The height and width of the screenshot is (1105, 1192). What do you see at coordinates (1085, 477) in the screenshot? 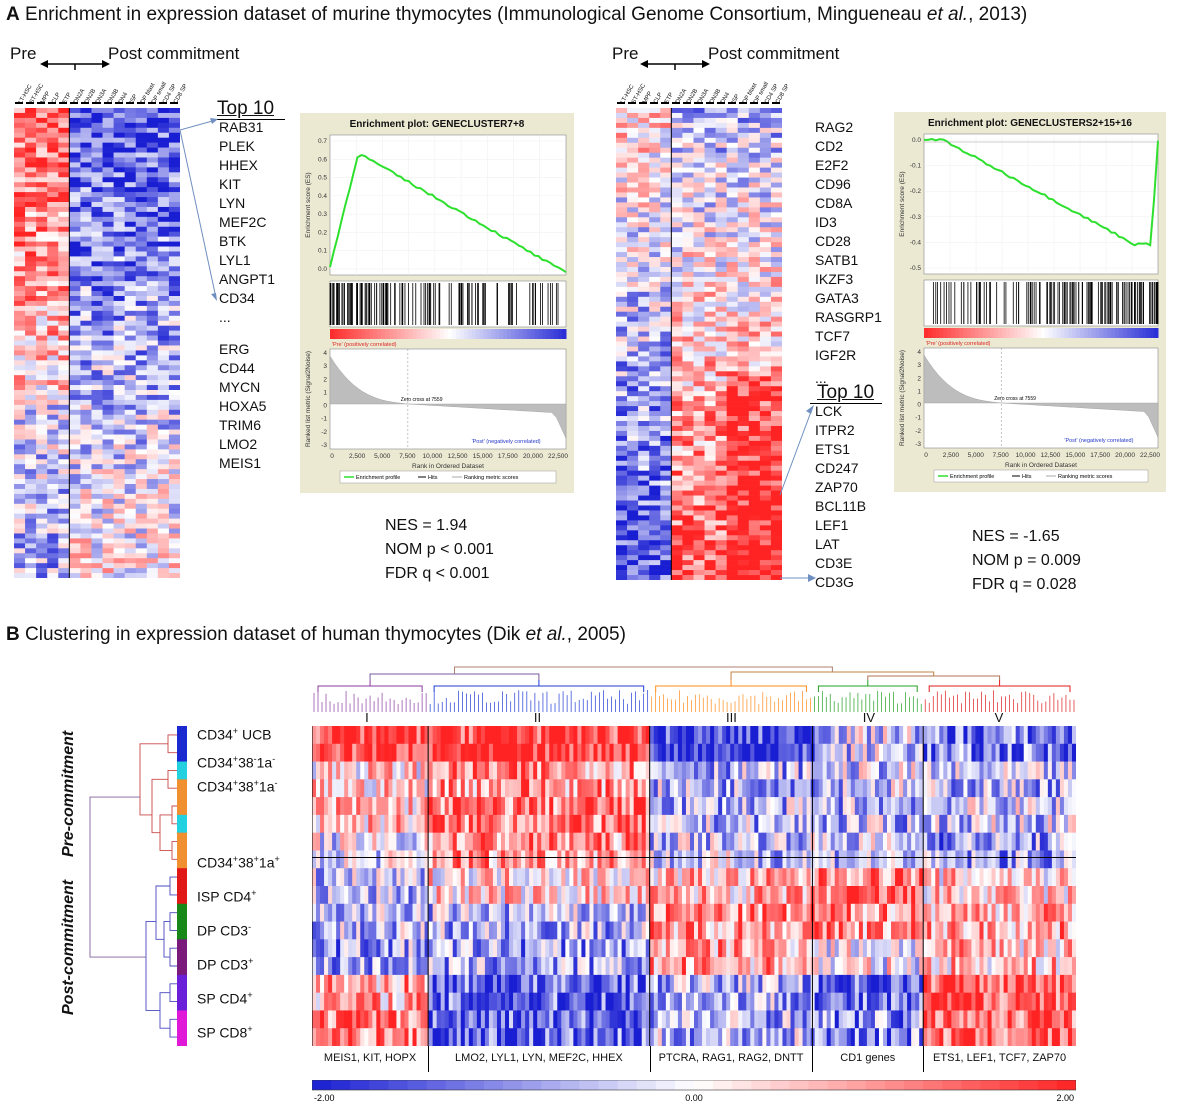
I see `legend-label: Ranking metric scores` at bounding box center [1085, 477].